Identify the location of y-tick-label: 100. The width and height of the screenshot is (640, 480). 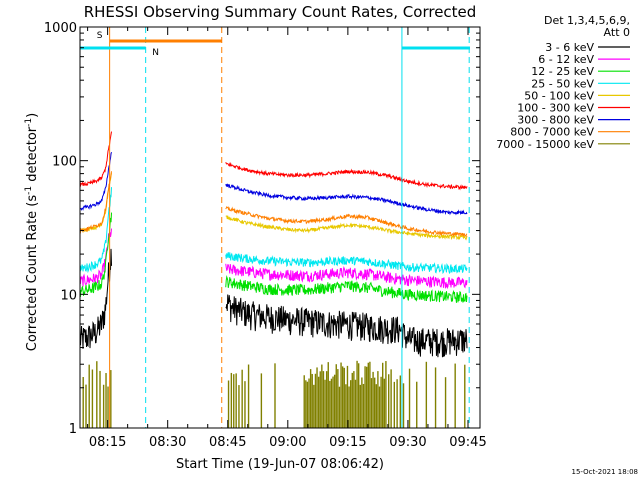
(64, 162).